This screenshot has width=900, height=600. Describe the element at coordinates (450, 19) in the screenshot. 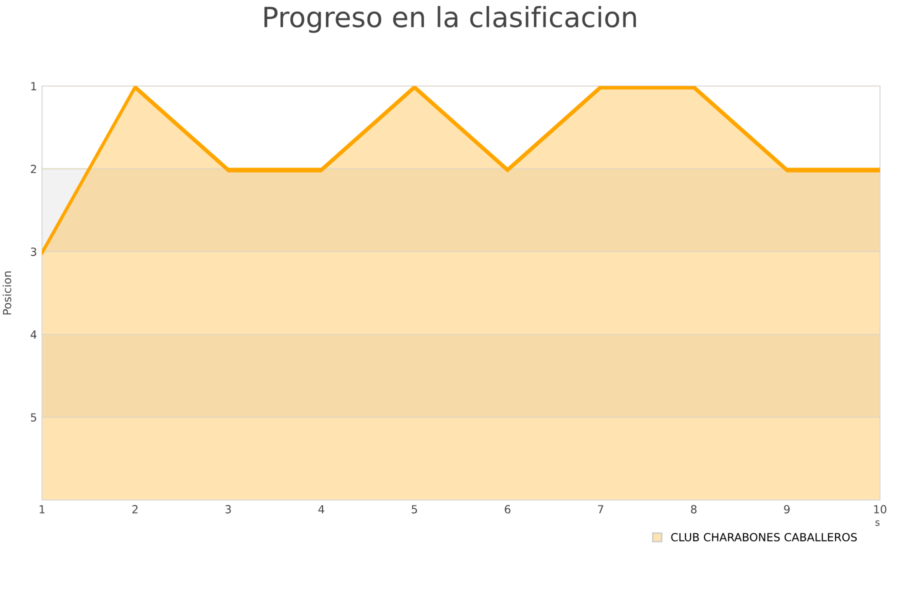

I see `chart-title: Progreso en la clasificacion` at that location.